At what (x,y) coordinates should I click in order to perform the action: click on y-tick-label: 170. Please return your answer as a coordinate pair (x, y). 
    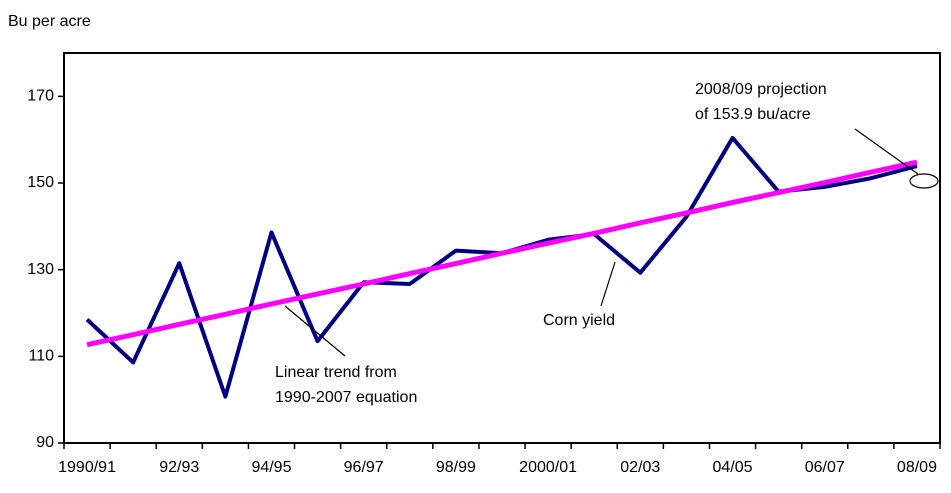
    Looking at the image, I should click on (40, 96).